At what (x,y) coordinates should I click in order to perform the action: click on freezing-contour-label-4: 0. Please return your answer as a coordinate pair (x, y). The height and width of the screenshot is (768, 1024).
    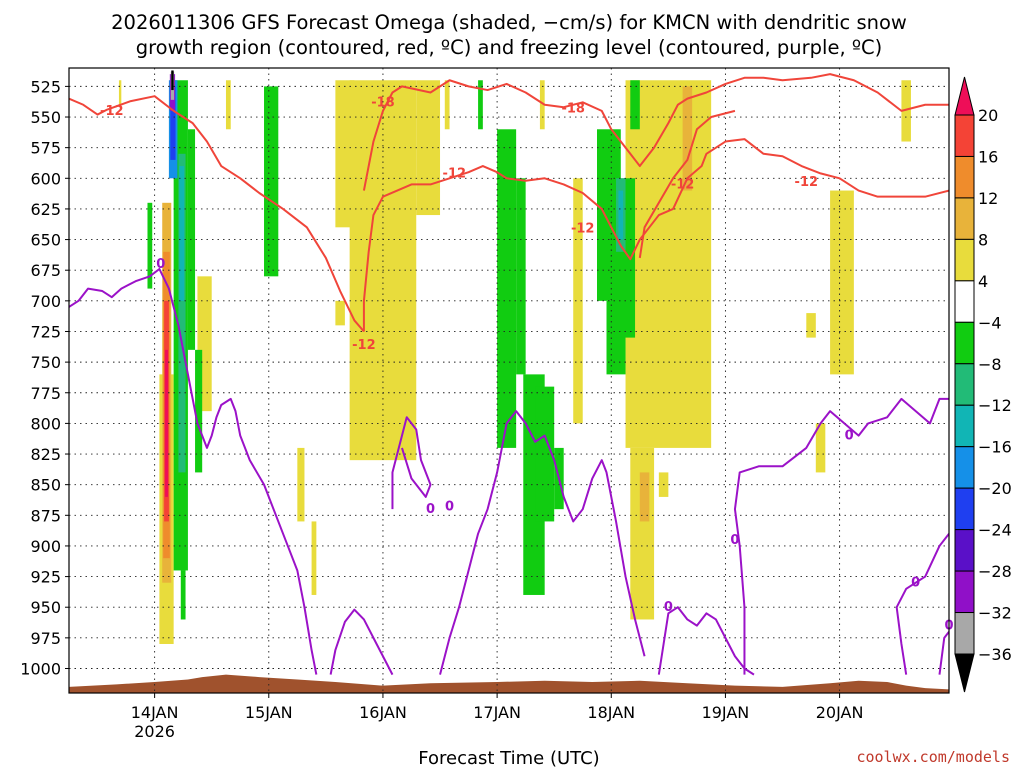
    Looking at the image, I should click on (668, 607).